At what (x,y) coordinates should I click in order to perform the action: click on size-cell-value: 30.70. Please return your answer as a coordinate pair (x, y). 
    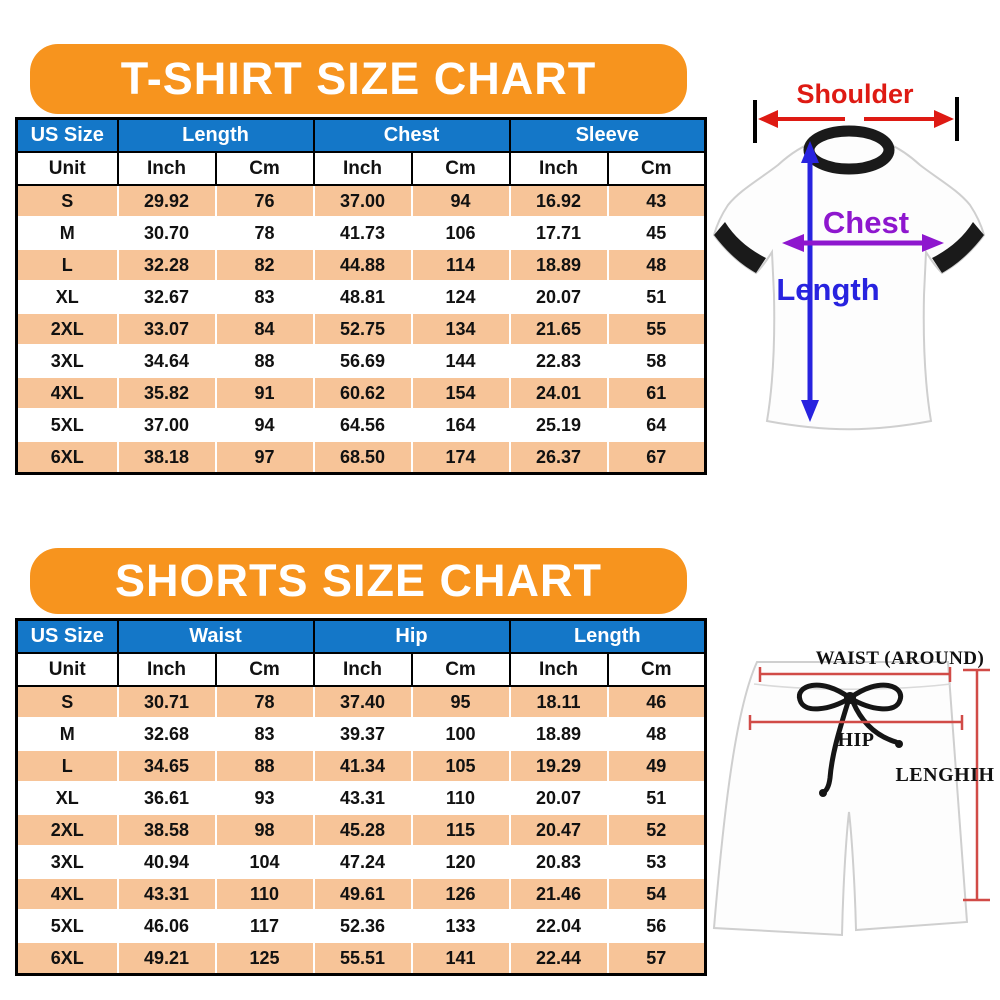
    Looking at the image, I should click on (166, 233).